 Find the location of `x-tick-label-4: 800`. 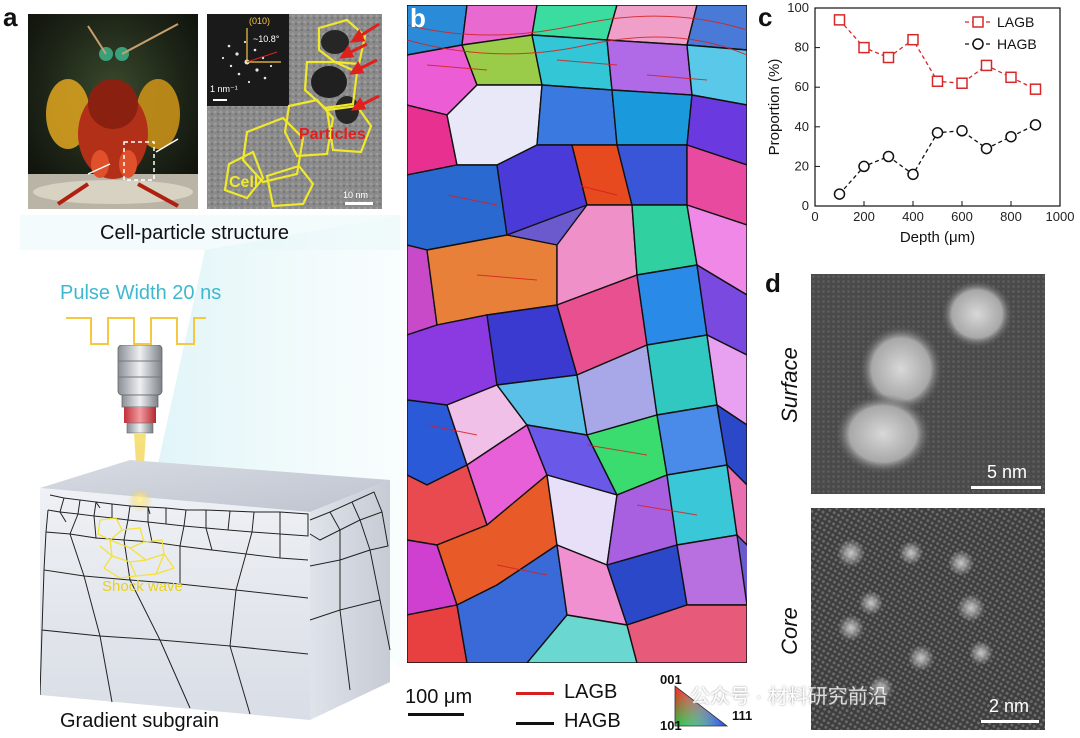

x-tick-label-4: 800 is located at coordinates (1011, 216).